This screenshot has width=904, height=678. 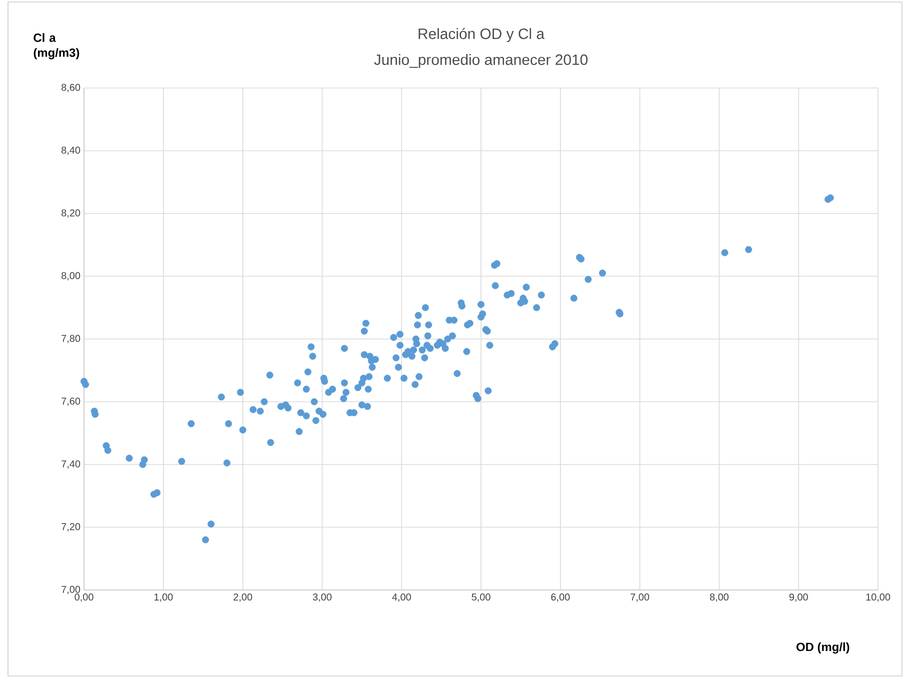 I want to click on y-tick-label: 8,20, so click(x=71, y=213).